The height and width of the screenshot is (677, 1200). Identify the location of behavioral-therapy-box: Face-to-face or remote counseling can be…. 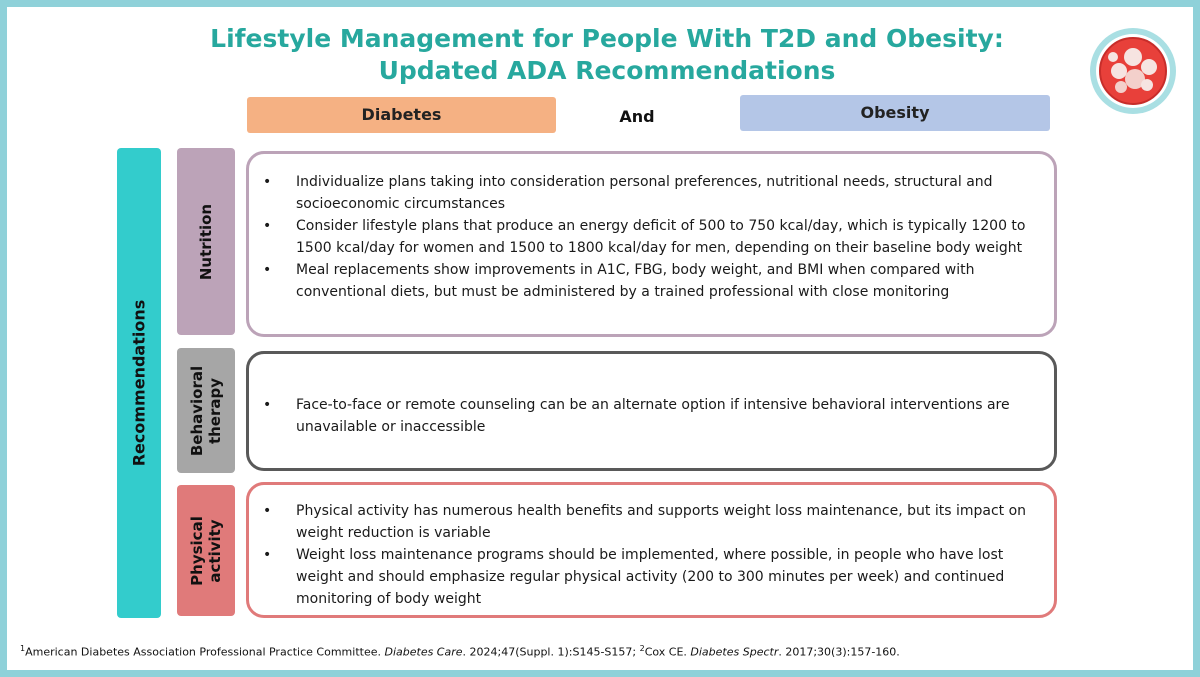
(651, 411).